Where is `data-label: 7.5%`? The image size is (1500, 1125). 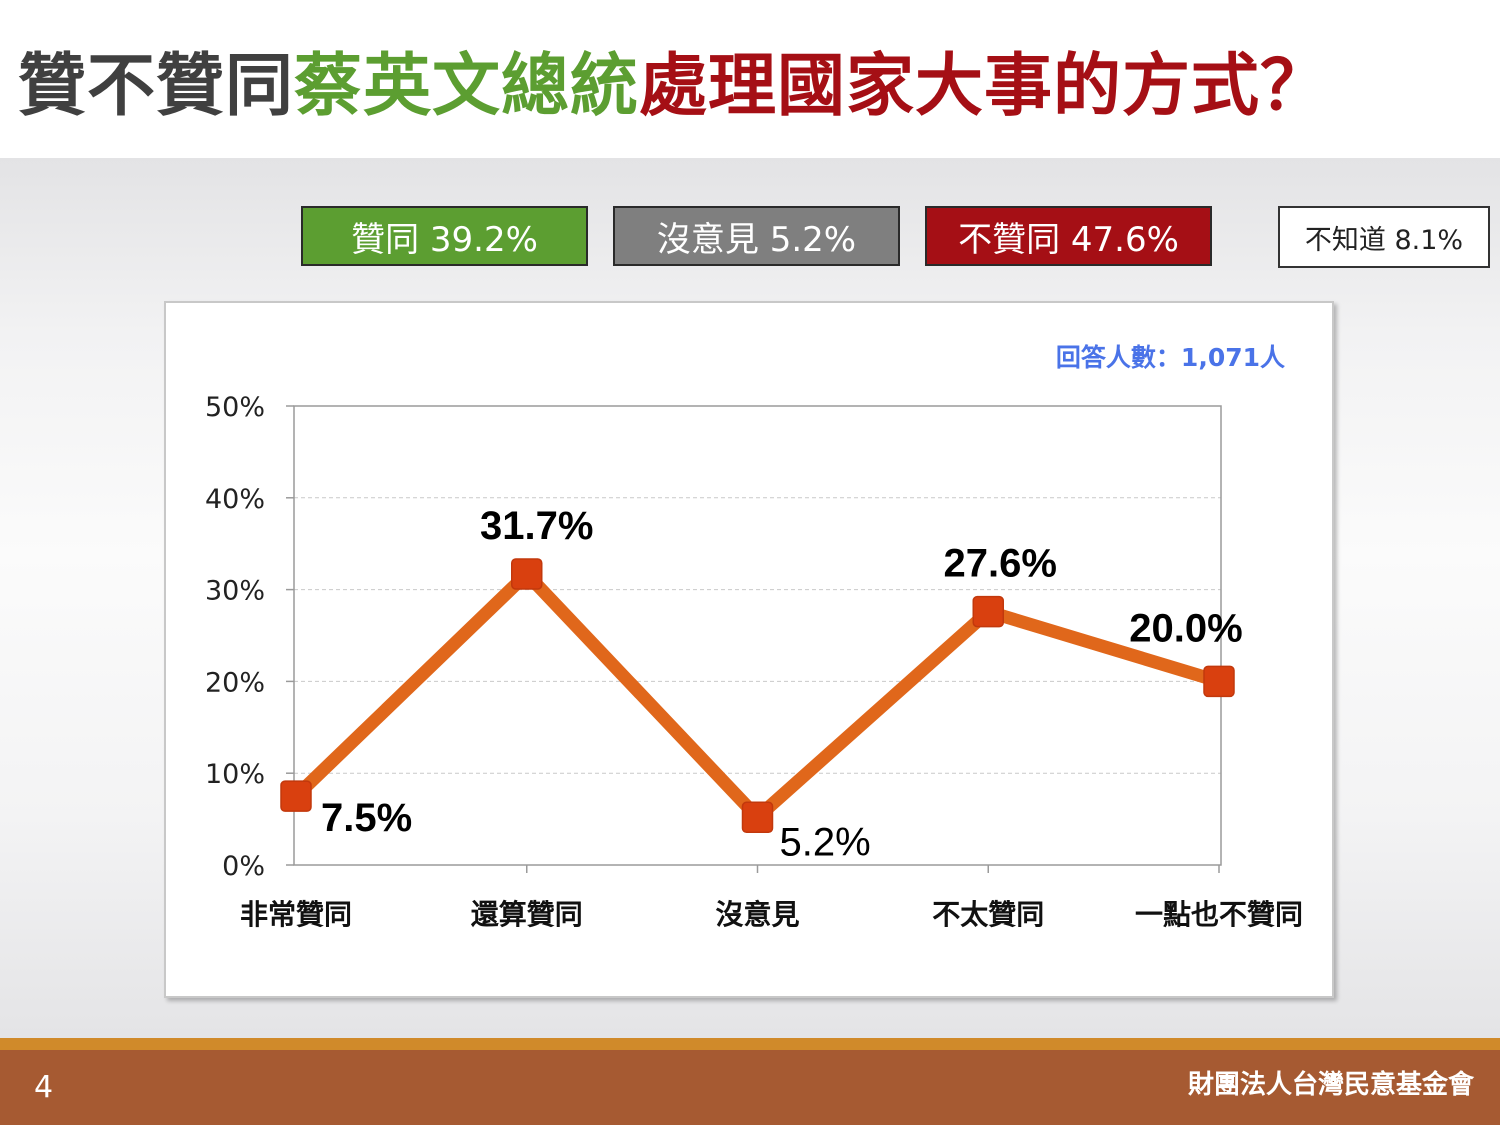
data-label: 7.5% is located at coordinates (366, 818).